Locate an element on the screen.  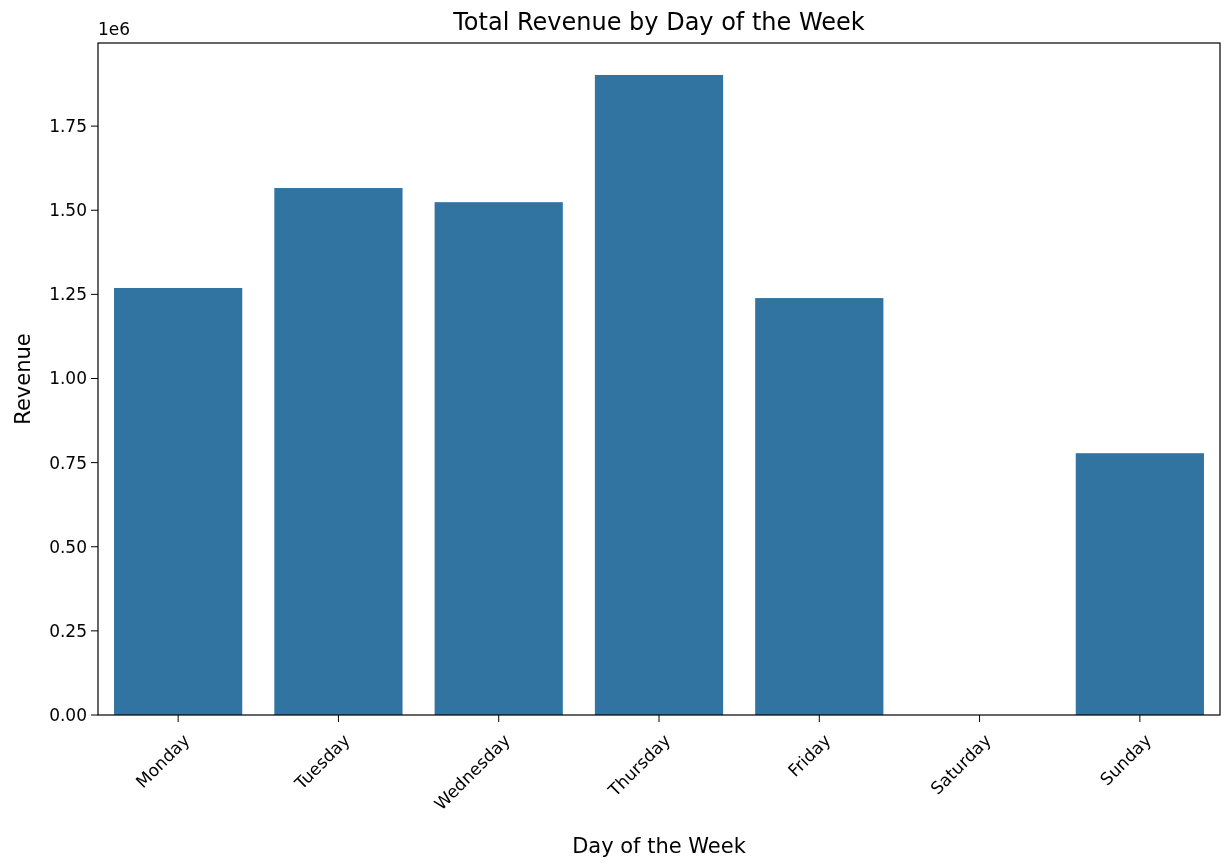
y-tick-label: 1.75 is located at coordinates (68, 126).